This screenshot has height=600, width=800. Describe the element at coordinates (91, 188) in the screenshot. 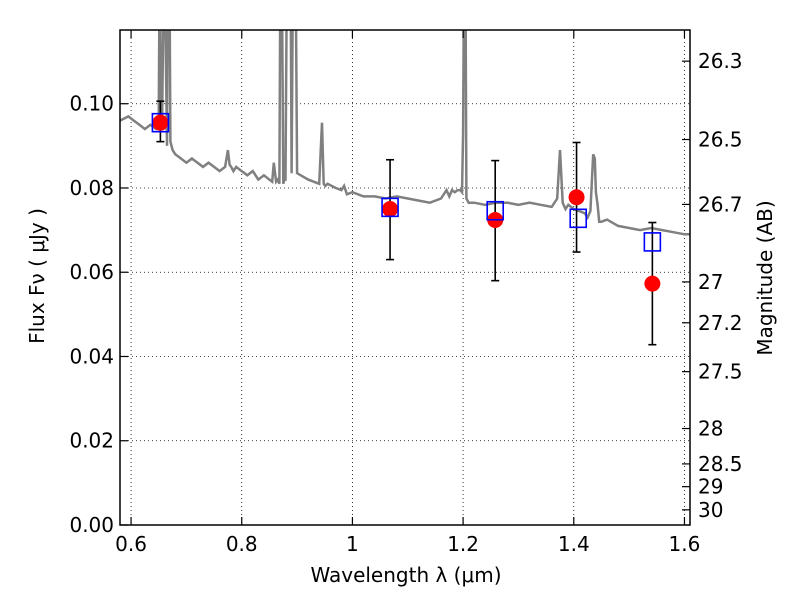

I see `y-tick-label: 0.08` at that location.